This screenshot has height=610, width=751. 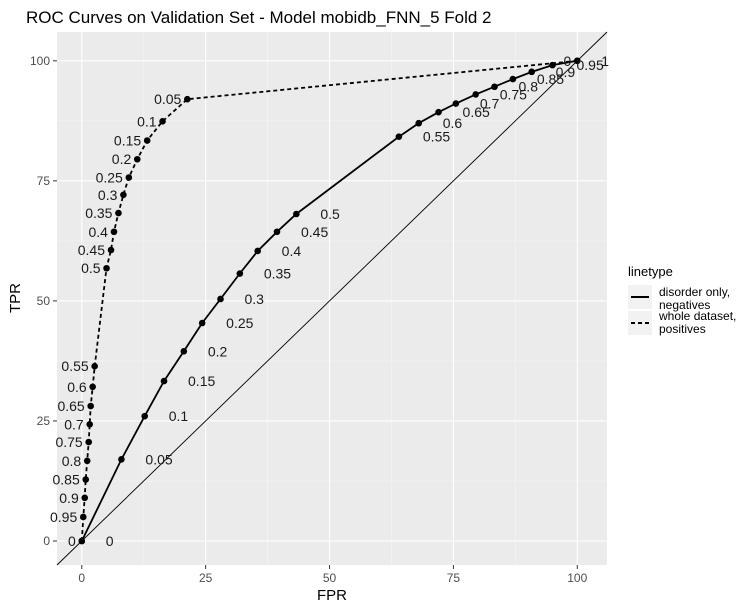 What do you see at coordinates (332, 595) in the screenshot?
I see `x-axis-title: FPR` at bounding box center [332, 595].